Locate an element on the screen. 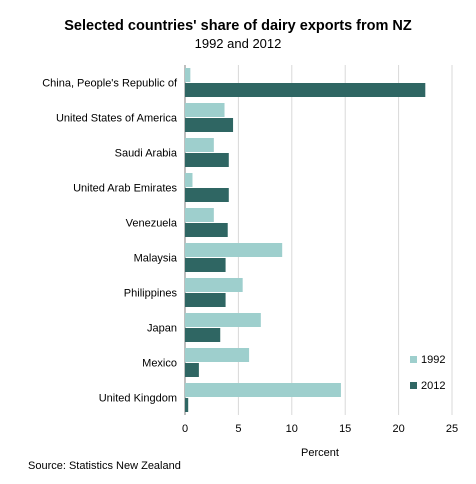 This screenshot has height=484, width=476. legend-label-1992: 1992 is located at coordinates (433, 360).